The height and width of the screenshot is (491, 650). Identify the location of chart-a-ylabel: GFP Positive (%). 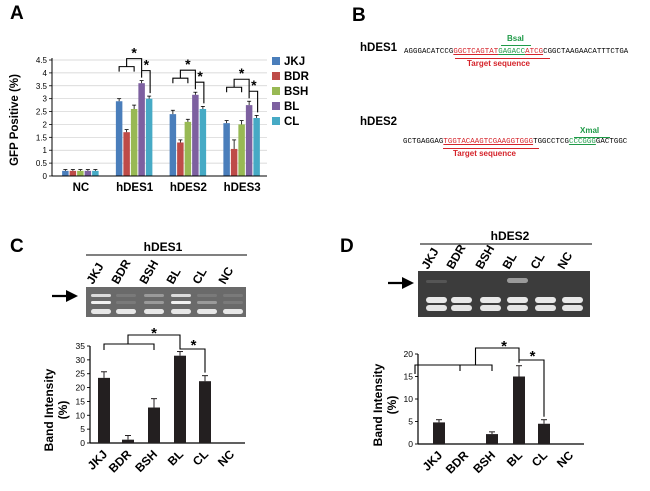
(15, 120).